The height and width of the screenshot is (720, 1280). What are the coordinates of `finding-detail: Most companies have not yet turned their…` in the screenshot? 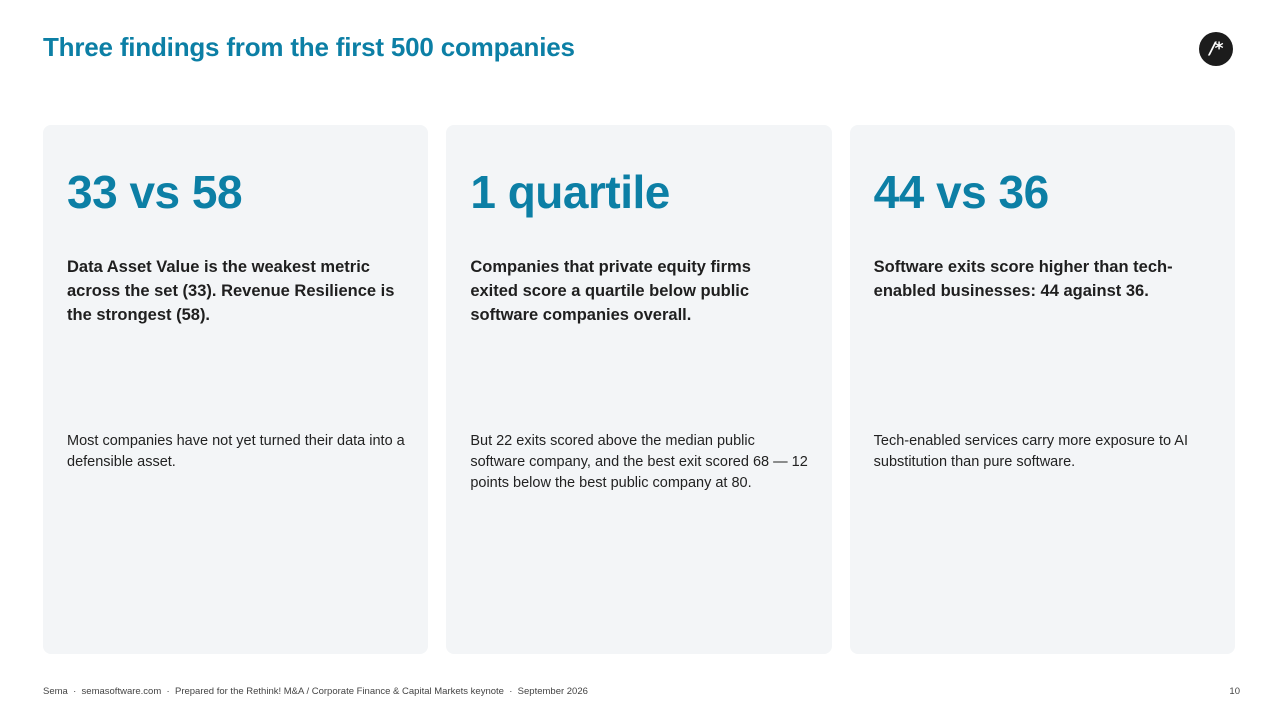 It's located at (236, 451).